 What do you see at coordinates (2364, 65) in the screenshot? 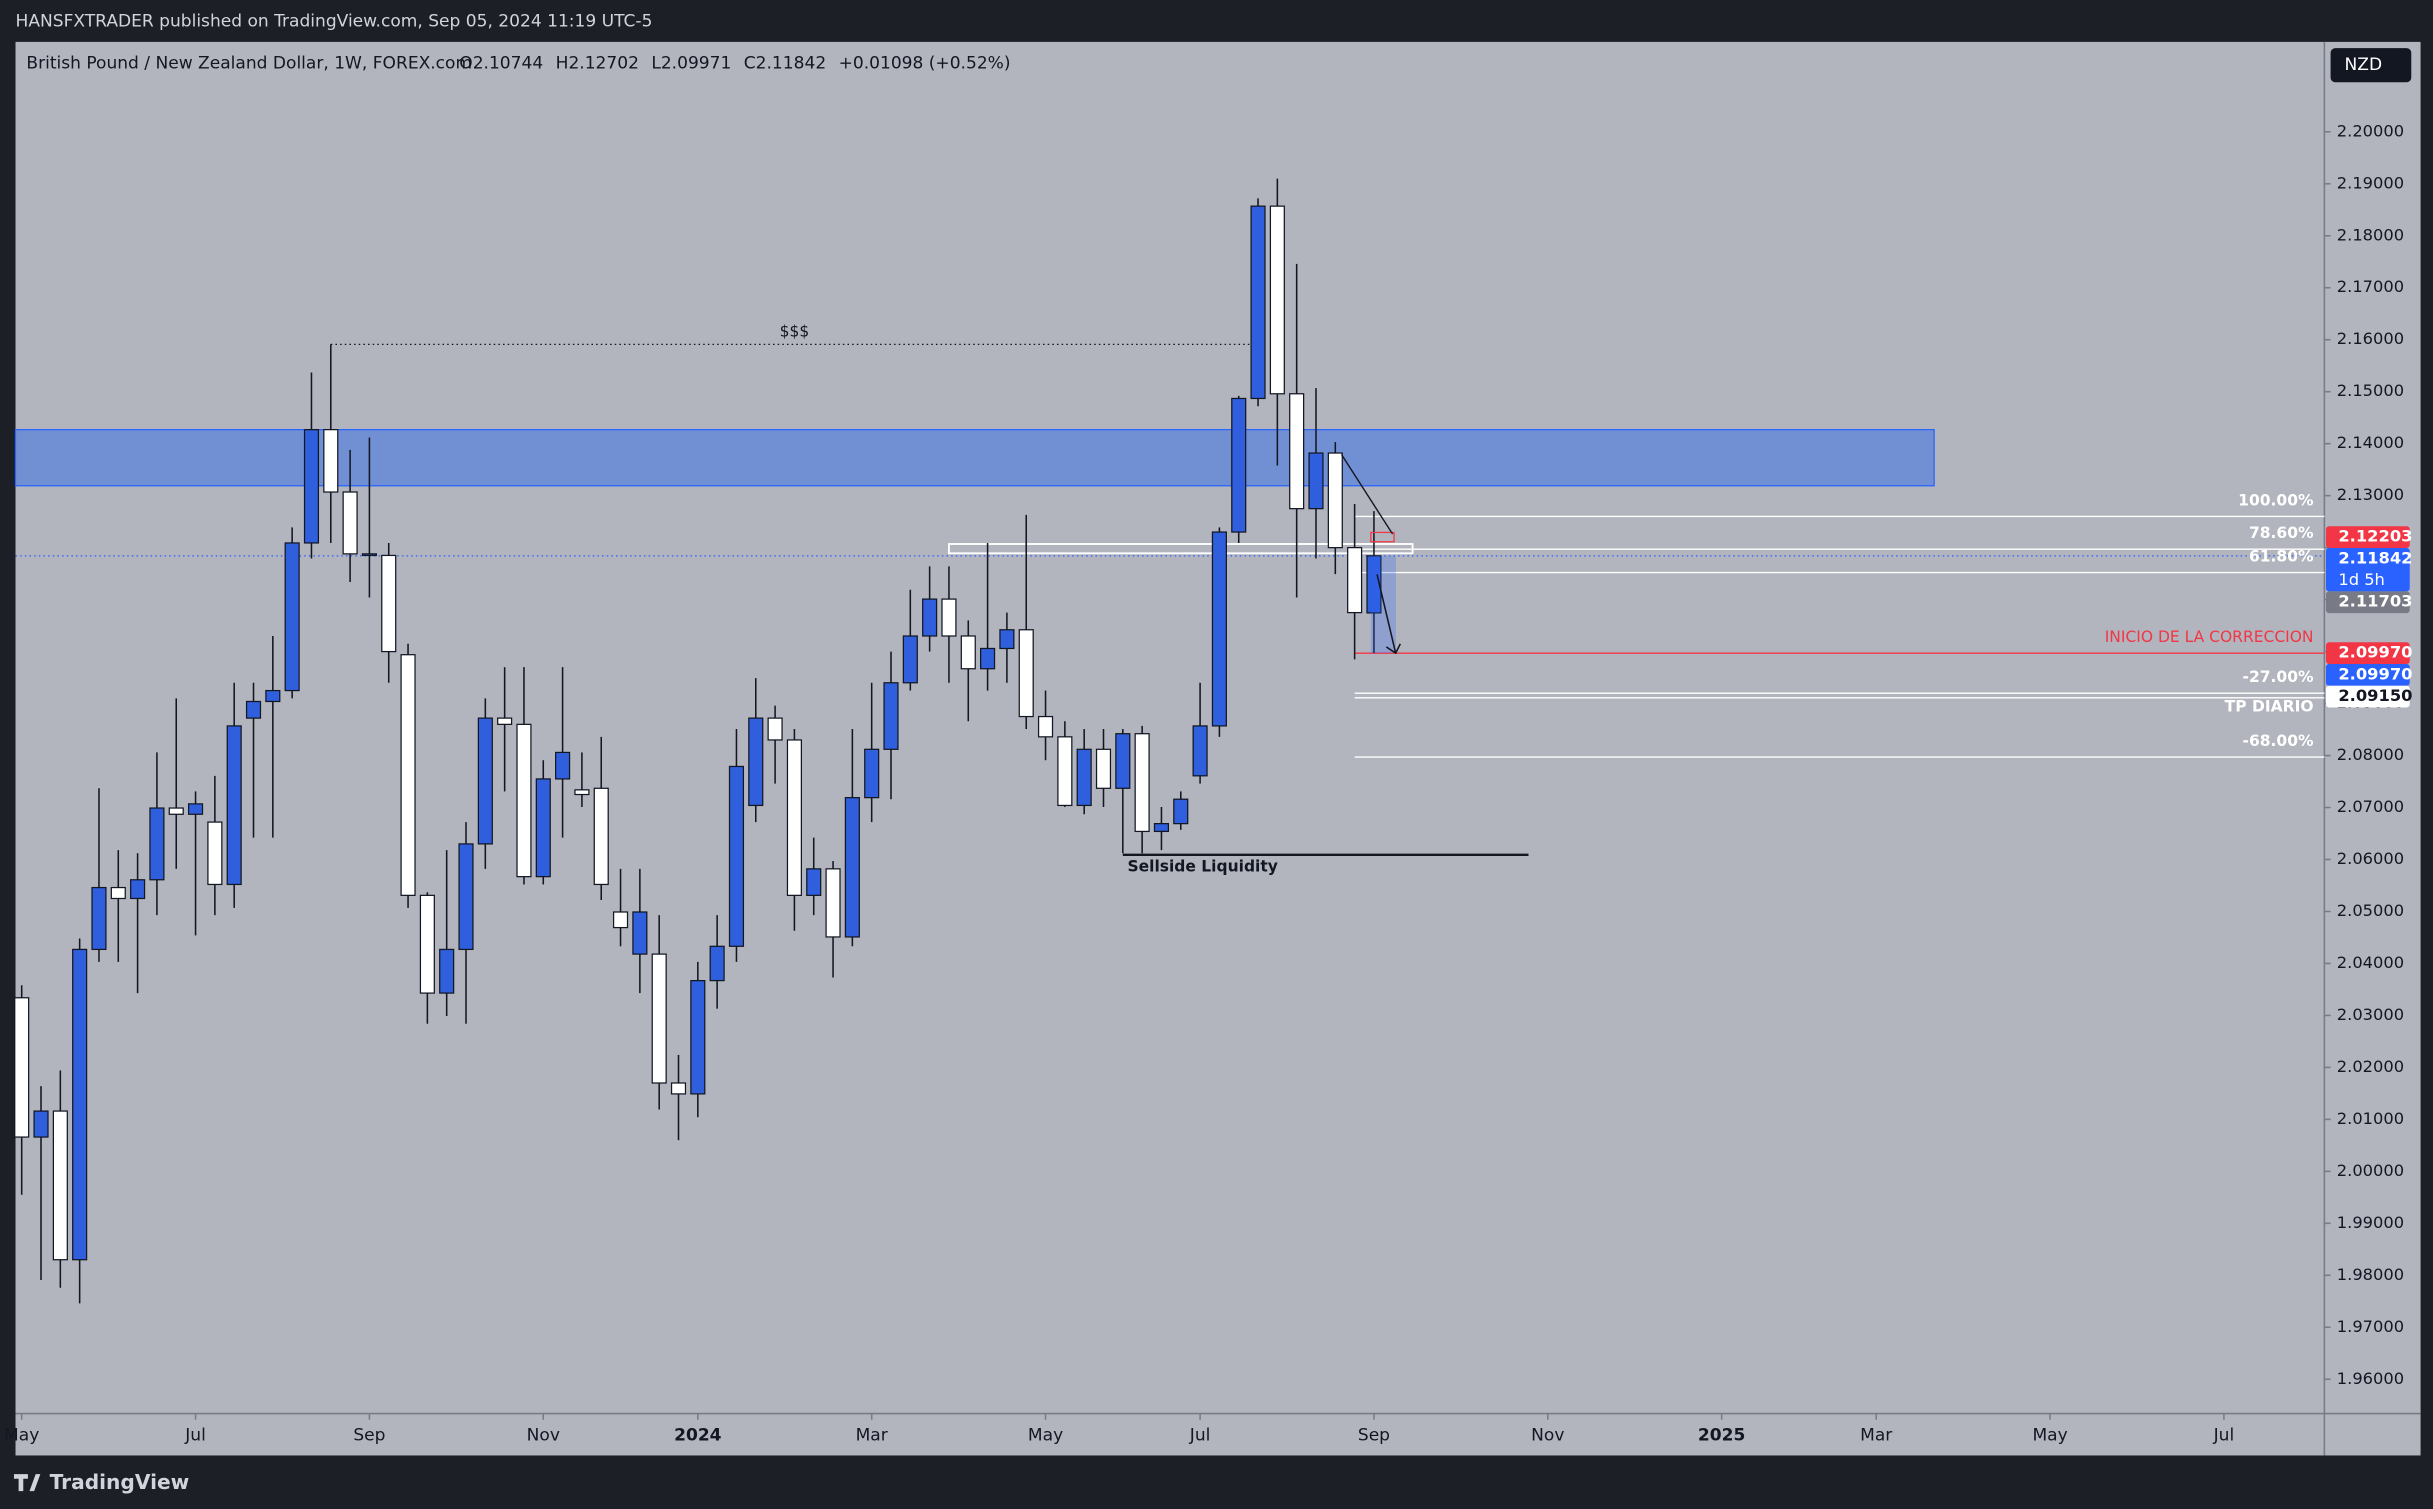
I see `currency: NZD` at bounding box center [2364, 65].